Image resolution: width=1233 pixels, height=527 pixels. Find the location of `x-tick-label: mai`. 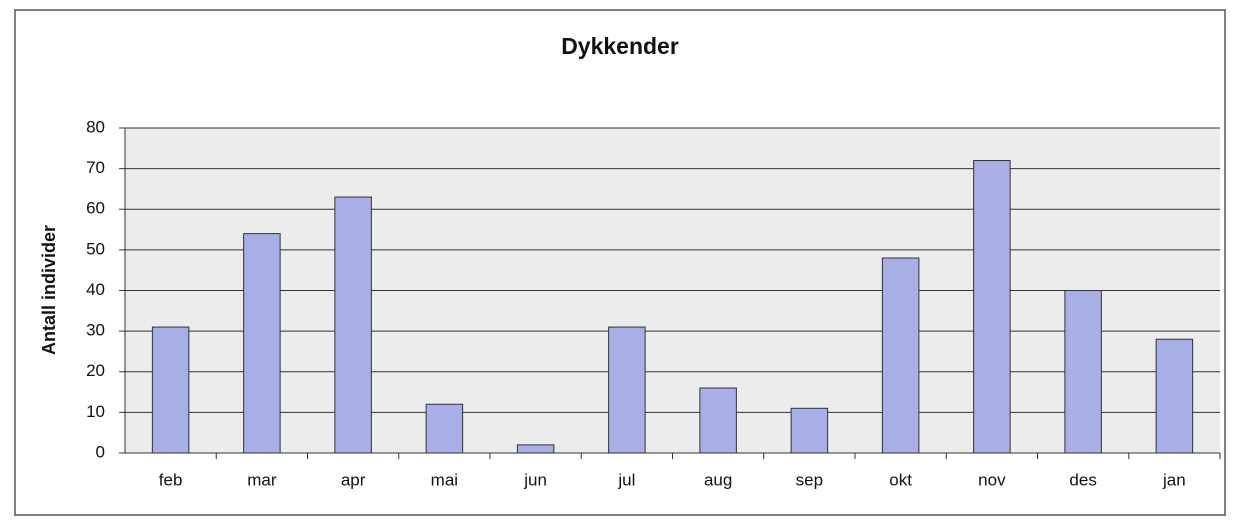

x-tick-label: mai is located at coordinates (444, 479).